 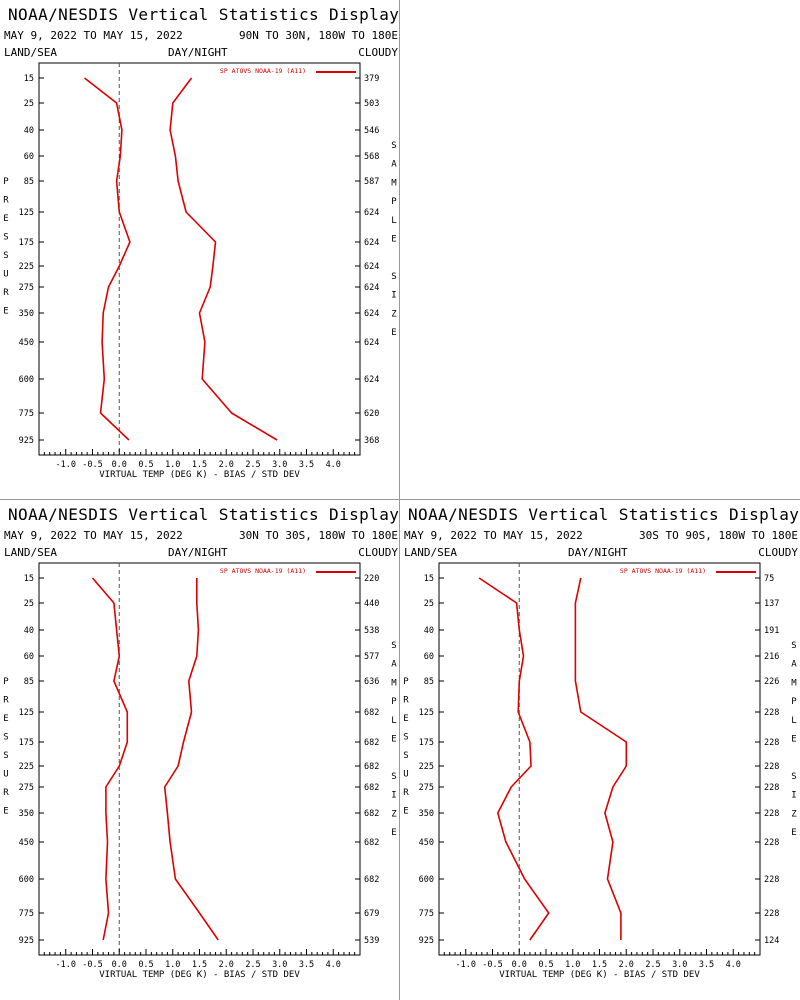 I want to click on sample-size-label: 137, so click(x=771, y=604).